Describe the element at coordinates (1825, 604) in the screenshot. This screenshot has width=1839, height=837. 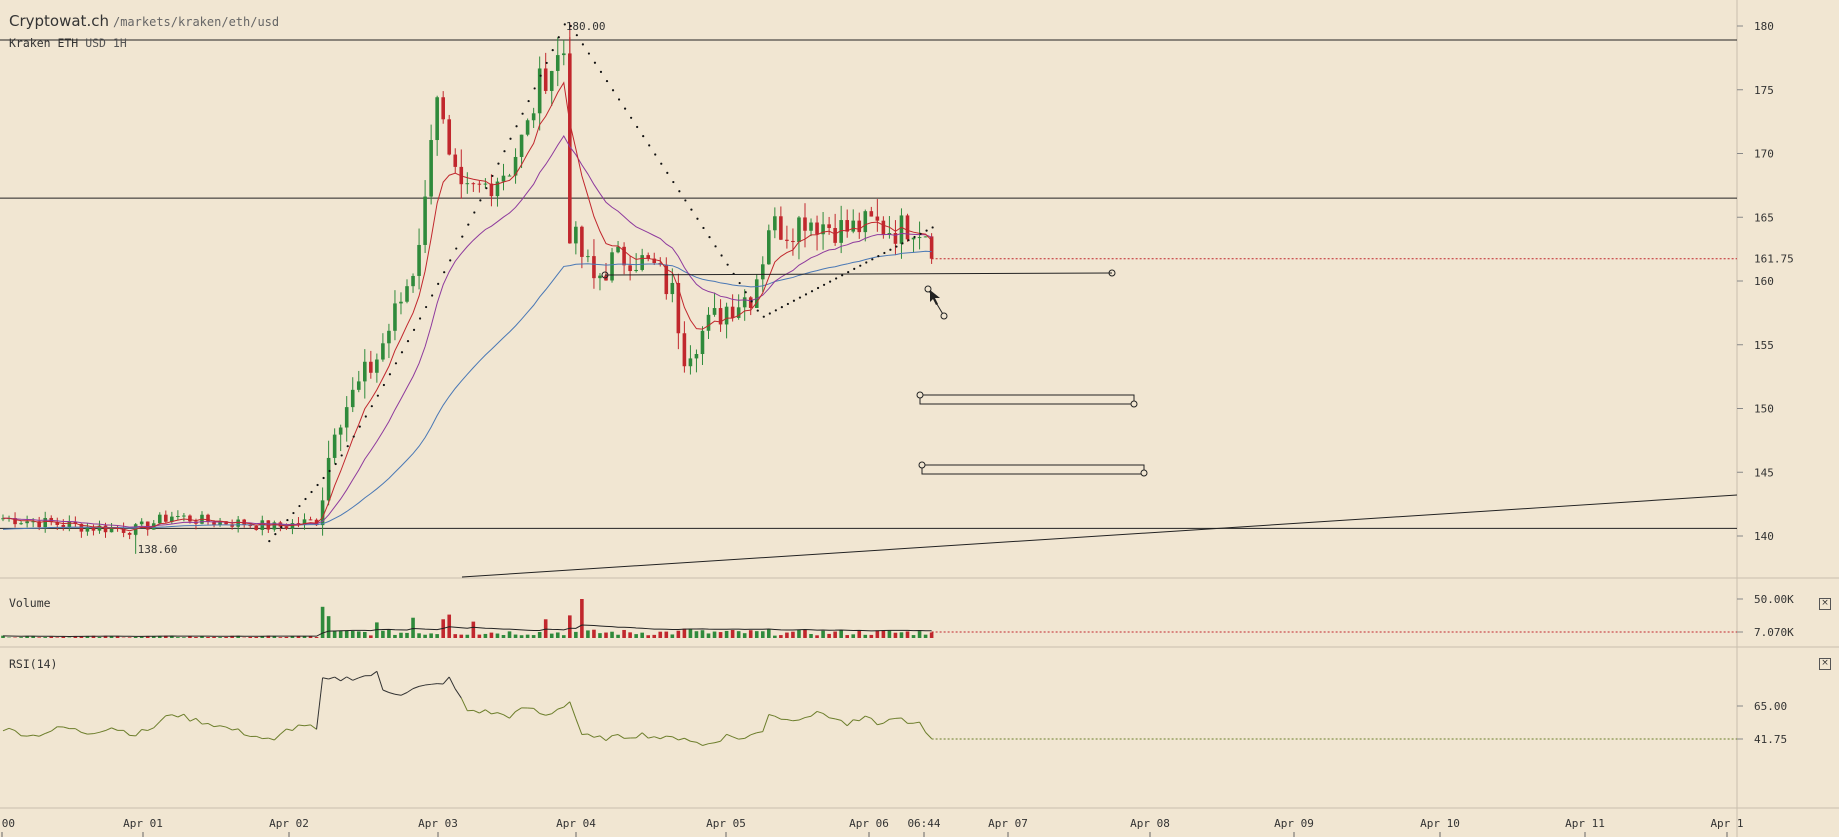
I see `close-volume-icon: ×` at that location.